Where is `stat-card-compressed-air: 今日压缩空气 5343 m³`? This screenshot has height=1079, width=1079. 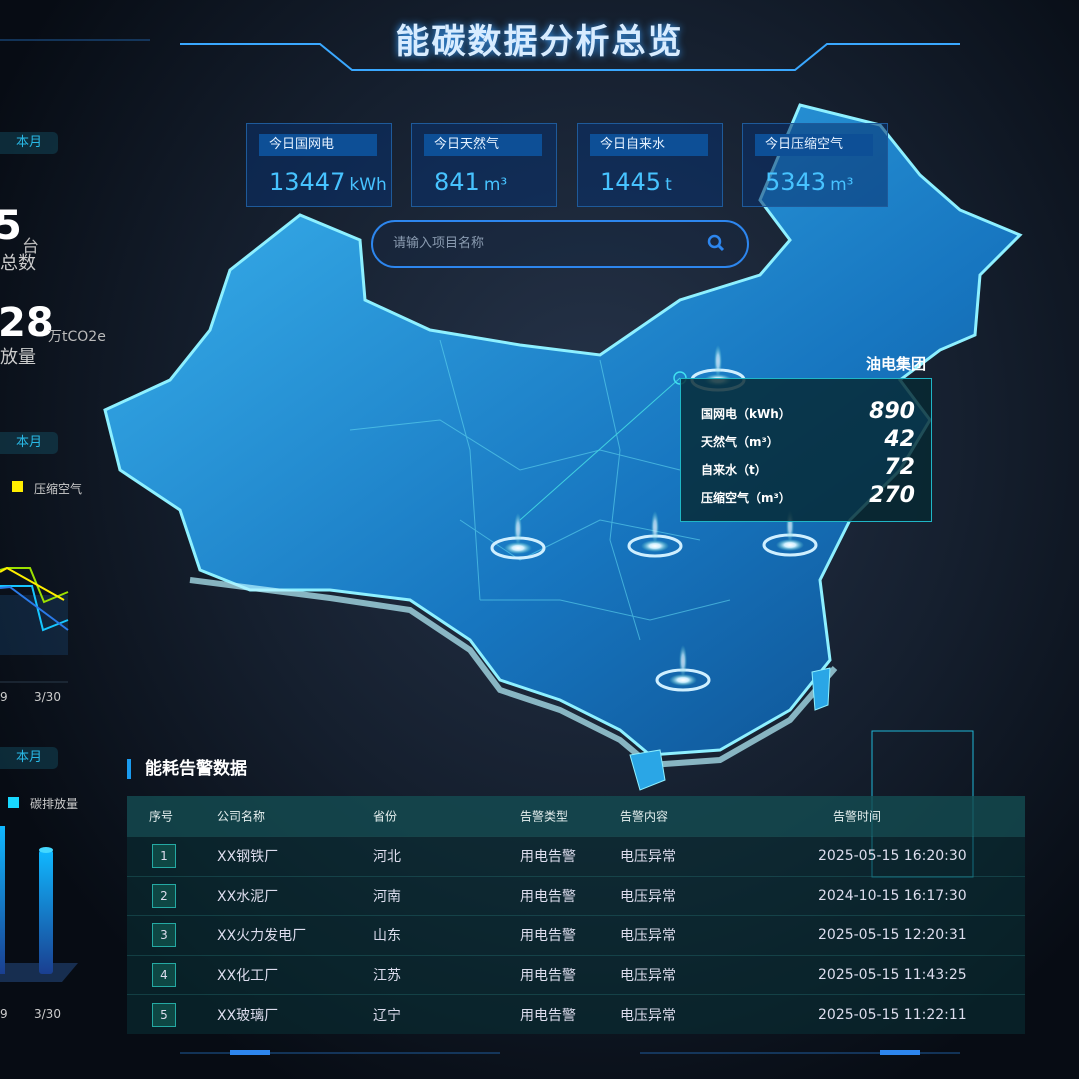 stat-card-compressed-air: 今日压缩空气 5343 m³ is located at coordinates (815, 165).